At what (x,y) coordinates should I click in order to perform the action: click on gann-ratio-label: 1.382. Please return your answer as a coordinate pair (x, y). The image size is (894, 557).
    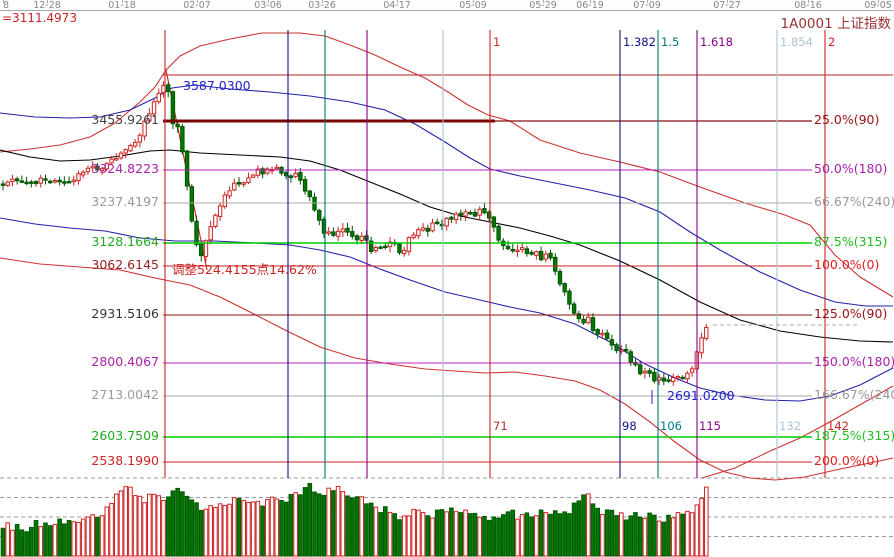
    Looking at the image, I should click on (639, 42).